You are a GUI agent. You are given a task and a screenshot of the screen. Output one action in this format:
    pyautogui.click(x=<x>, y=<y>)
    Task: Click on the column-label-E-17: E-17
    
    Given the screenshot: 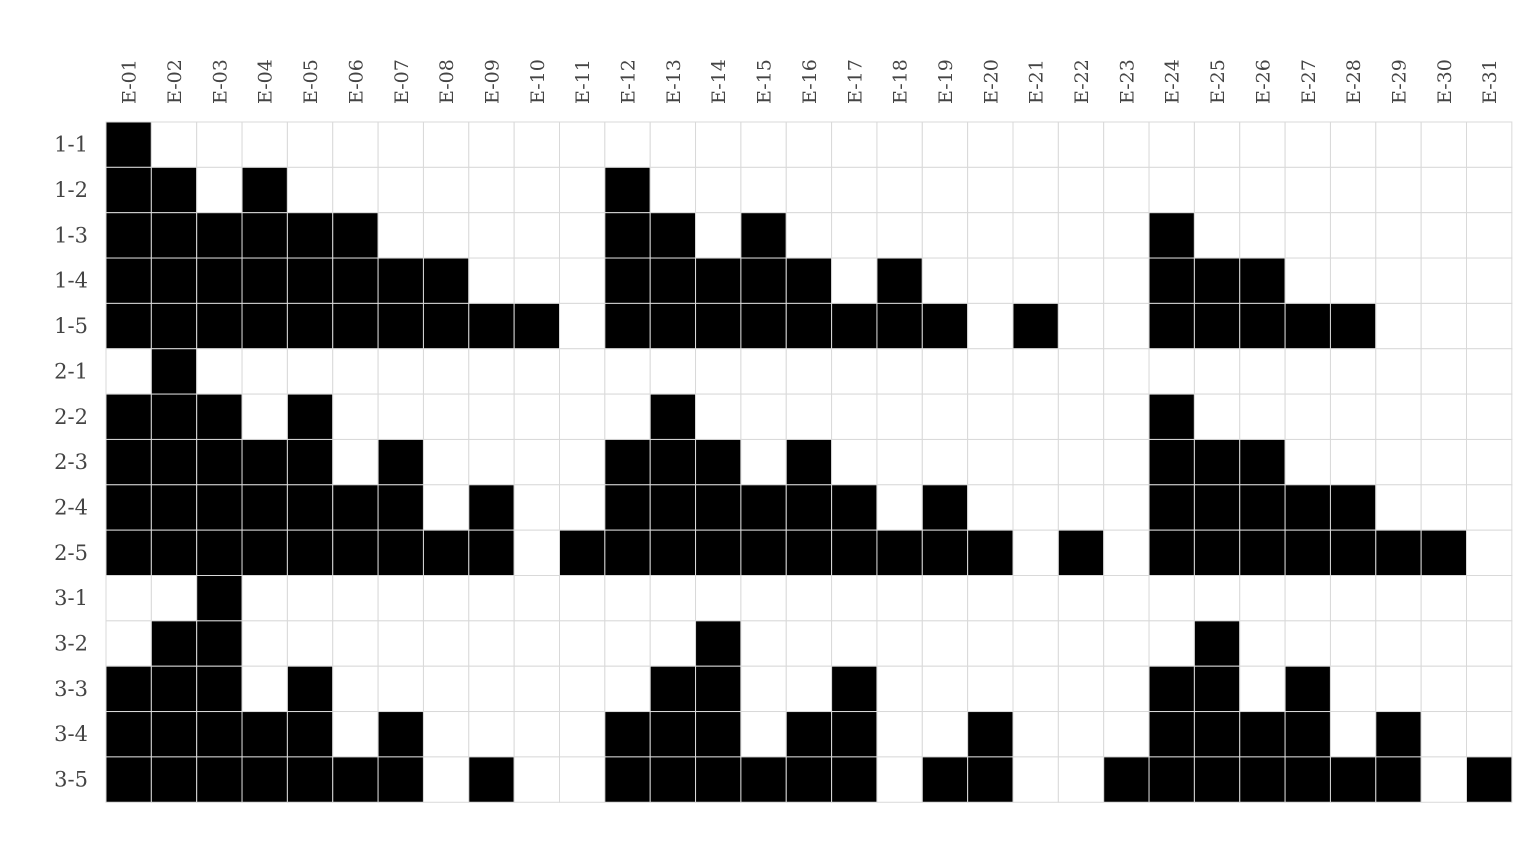 What is the action you would take?
    pyautogui.click(x=855, y=81)
    